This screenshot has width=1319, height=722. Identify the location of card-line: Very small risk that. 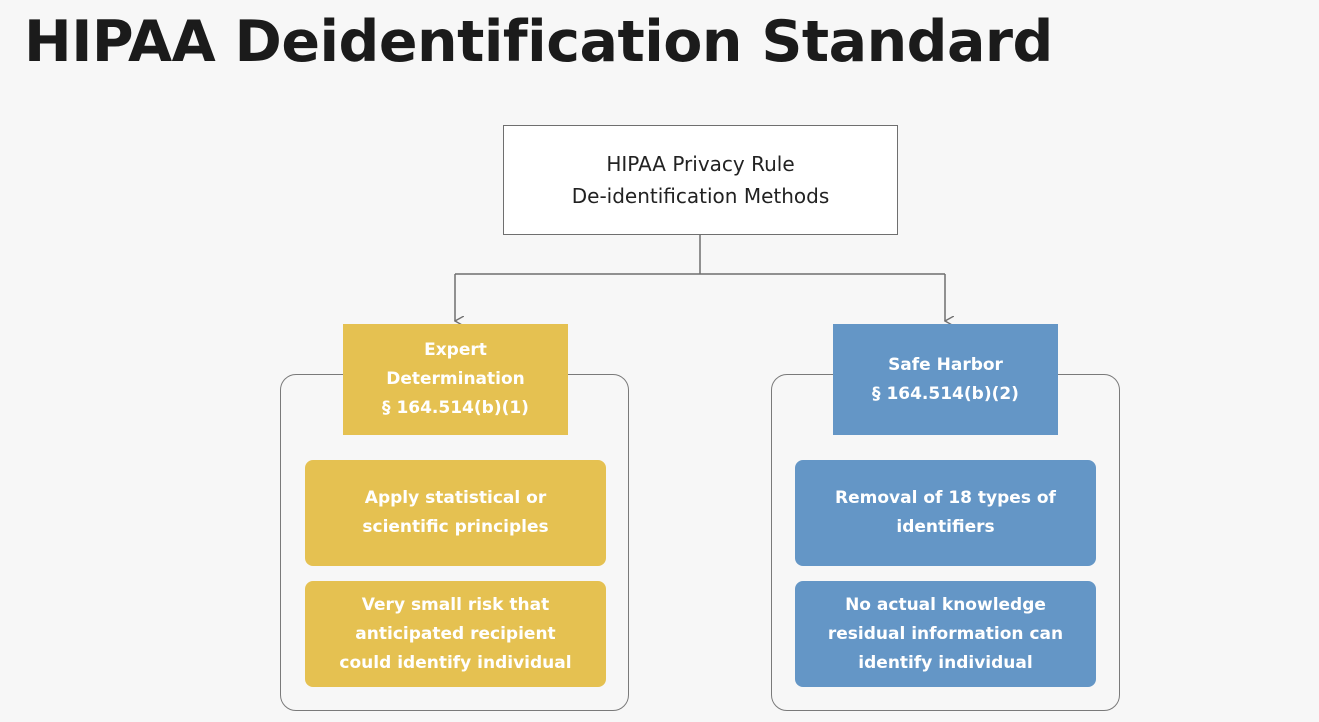
(455, 604).